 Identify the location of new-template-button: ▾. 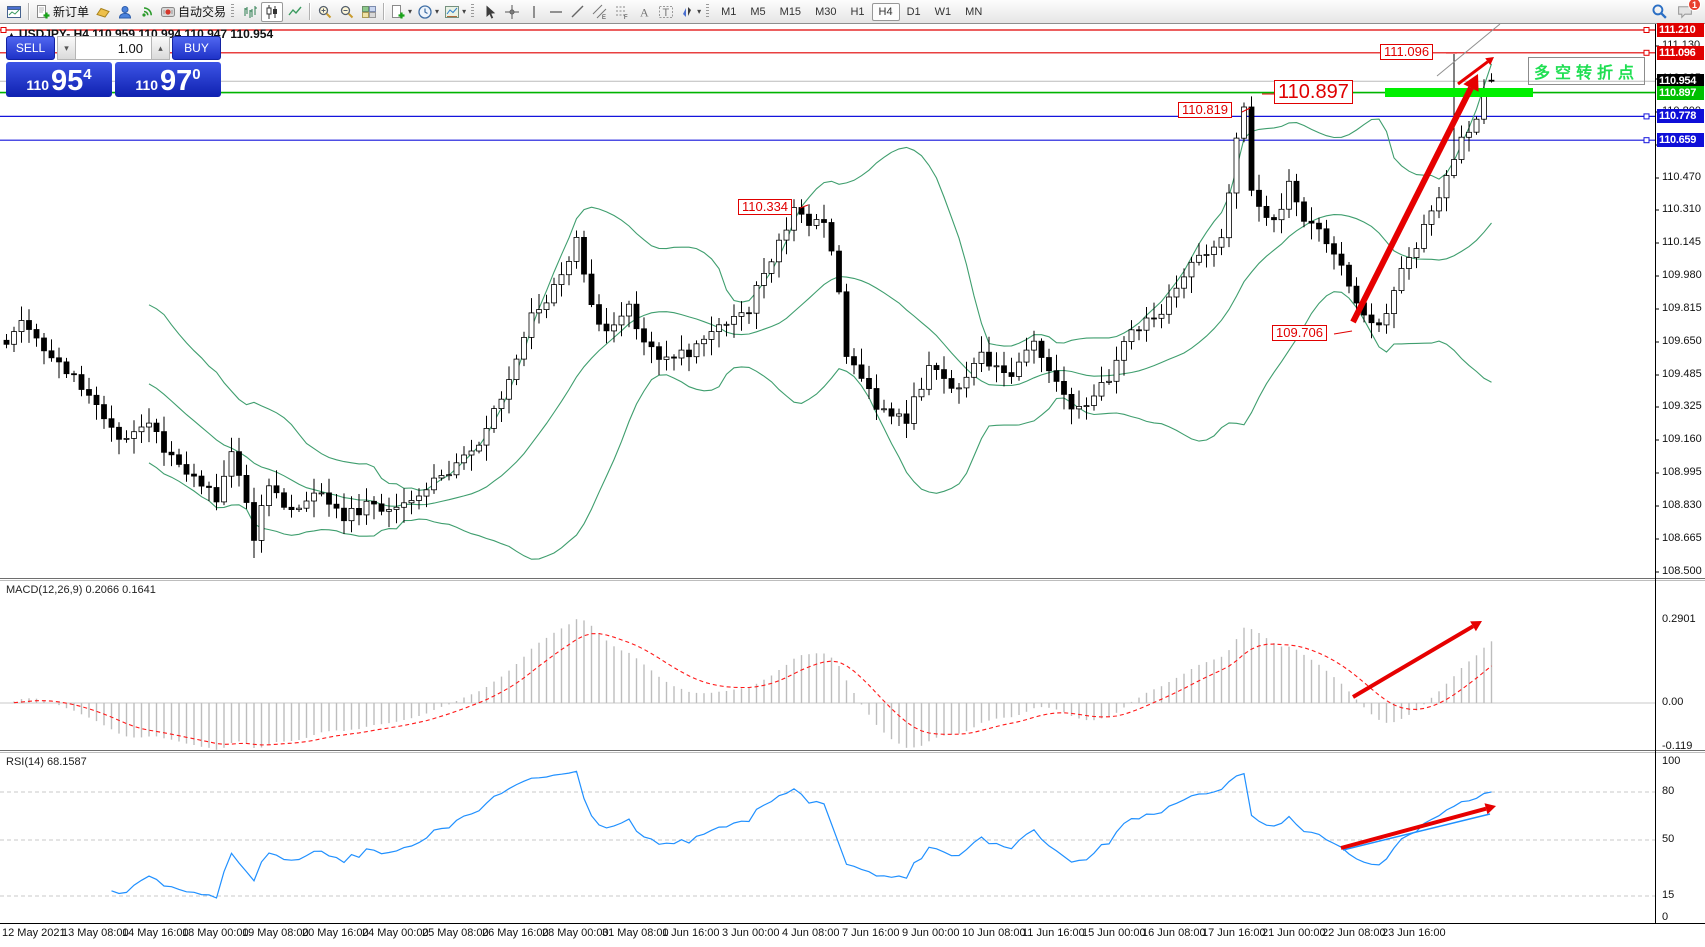
(401, 12).